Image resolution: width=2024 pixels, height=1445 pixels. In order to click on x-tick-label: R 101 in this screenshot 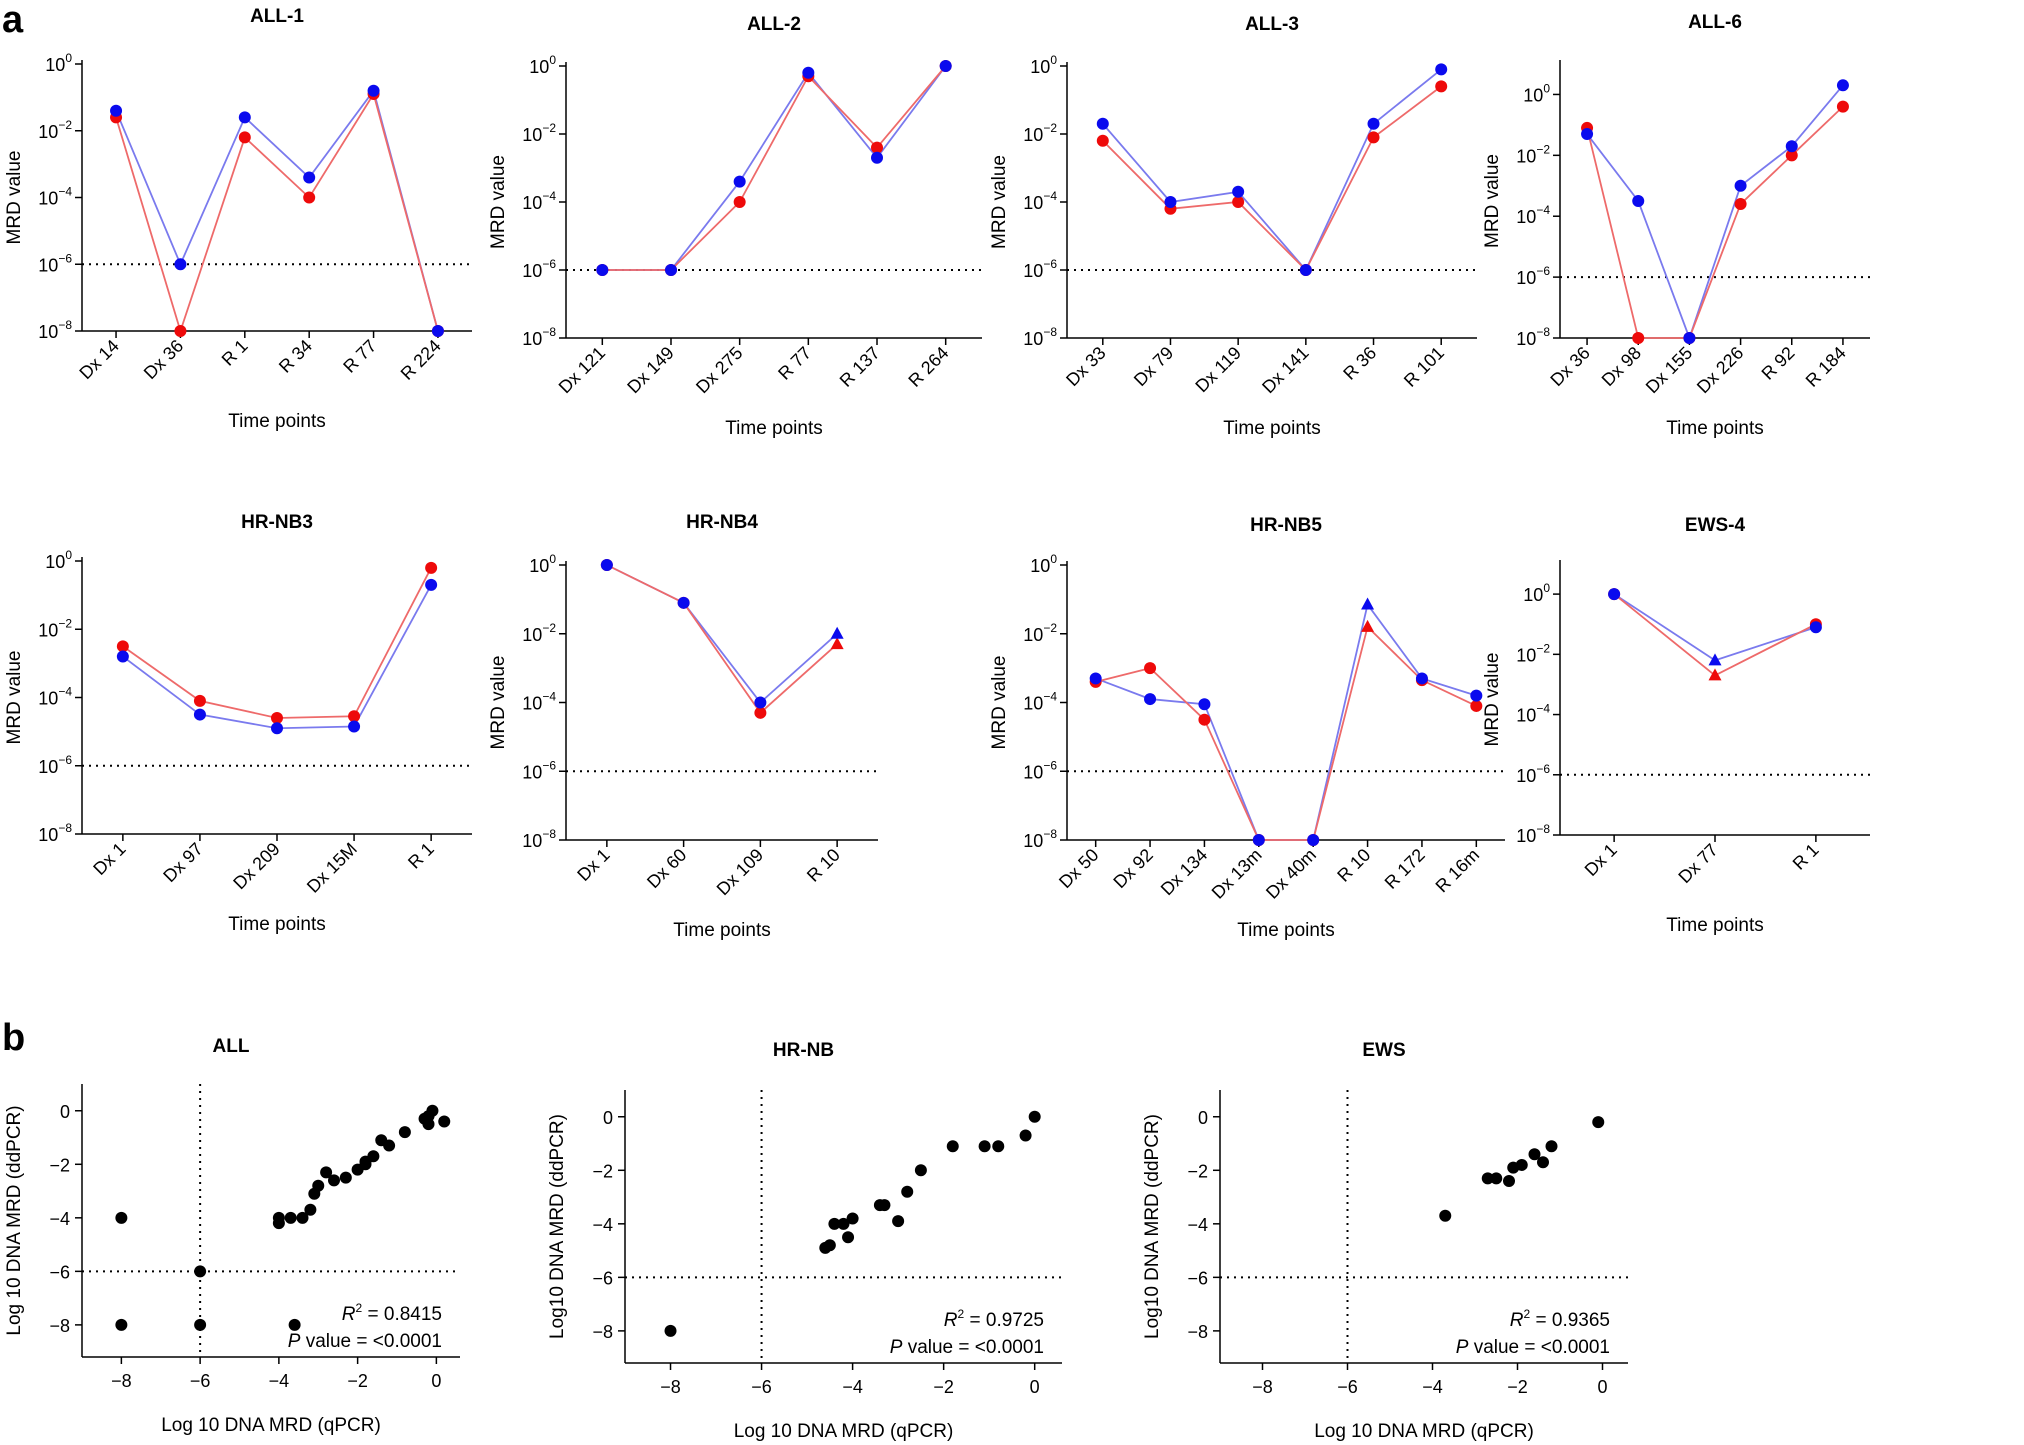, I will do `click(1424, 367)`.